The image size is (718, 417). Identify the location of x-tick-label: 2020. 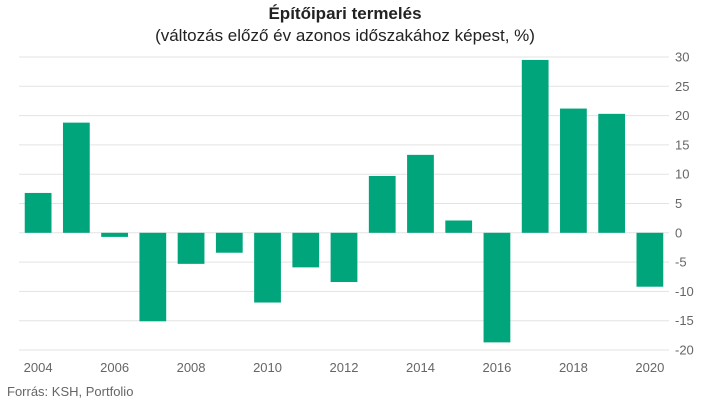
(649, 367).